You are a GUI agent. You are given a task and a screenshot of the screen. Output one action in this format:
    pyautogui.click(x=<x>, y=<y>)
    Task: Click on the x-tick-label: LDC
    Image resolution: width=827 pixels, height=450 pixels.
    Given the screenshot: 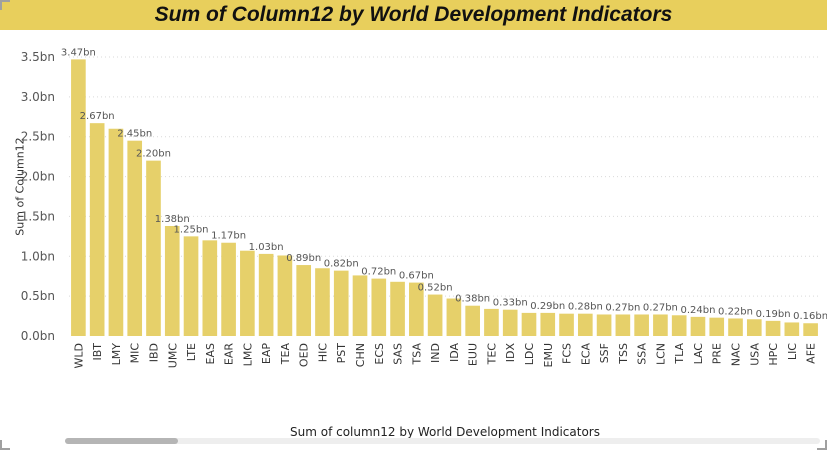 What is the action you would take?
    pyautogui.click(x=529, y=354)
    